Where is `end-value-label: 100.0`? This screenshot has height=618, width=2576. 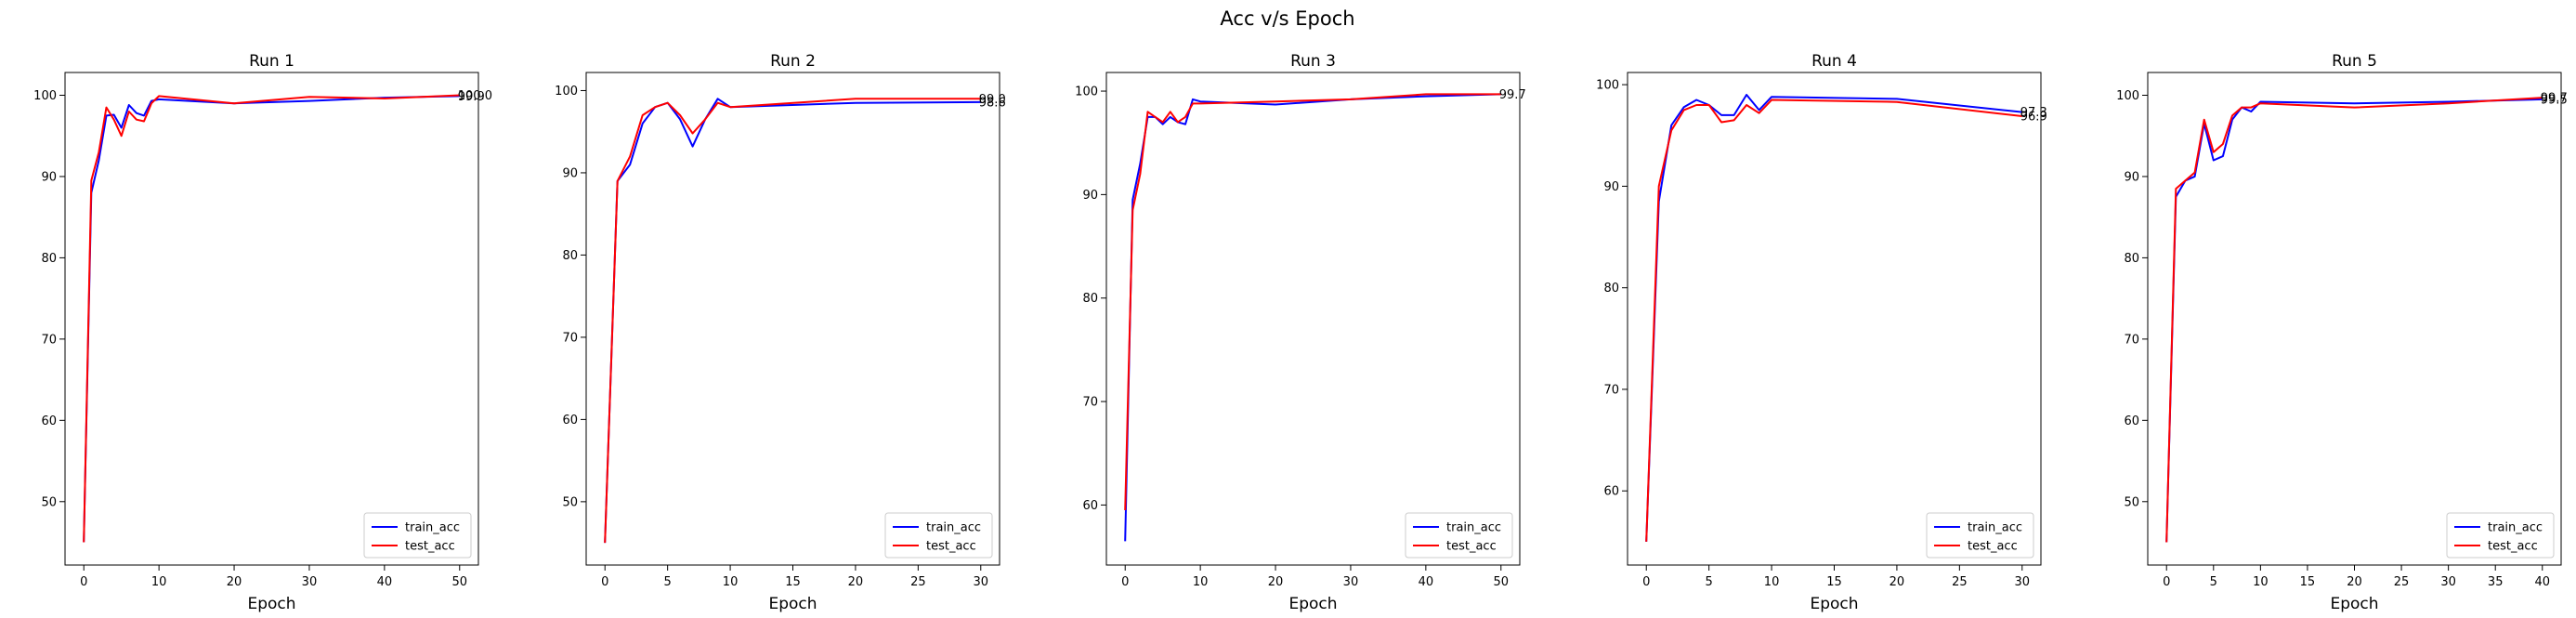
end-value-label: 100.0 is located at coordinates (475, 96).